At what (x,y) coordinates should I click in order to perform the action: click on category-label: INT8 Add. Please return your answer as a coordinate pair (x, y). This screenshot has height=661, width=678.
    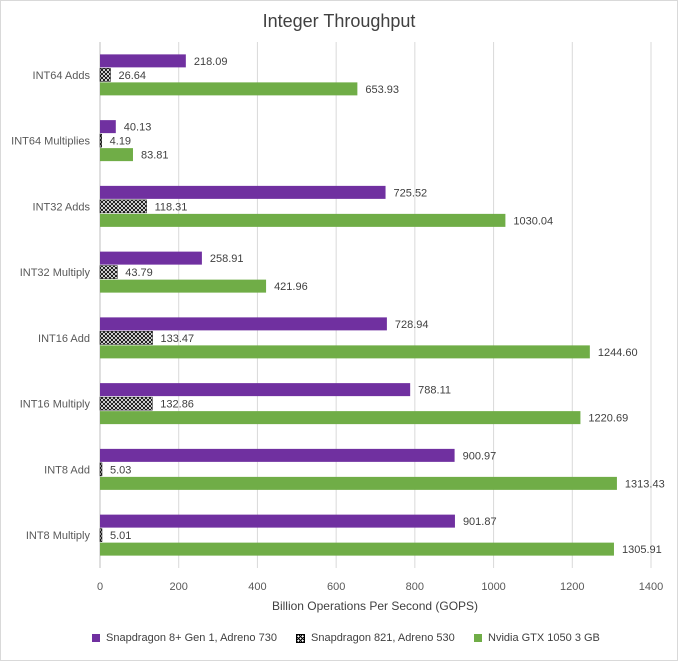
    Looking at the image, I should click on (67, 470).